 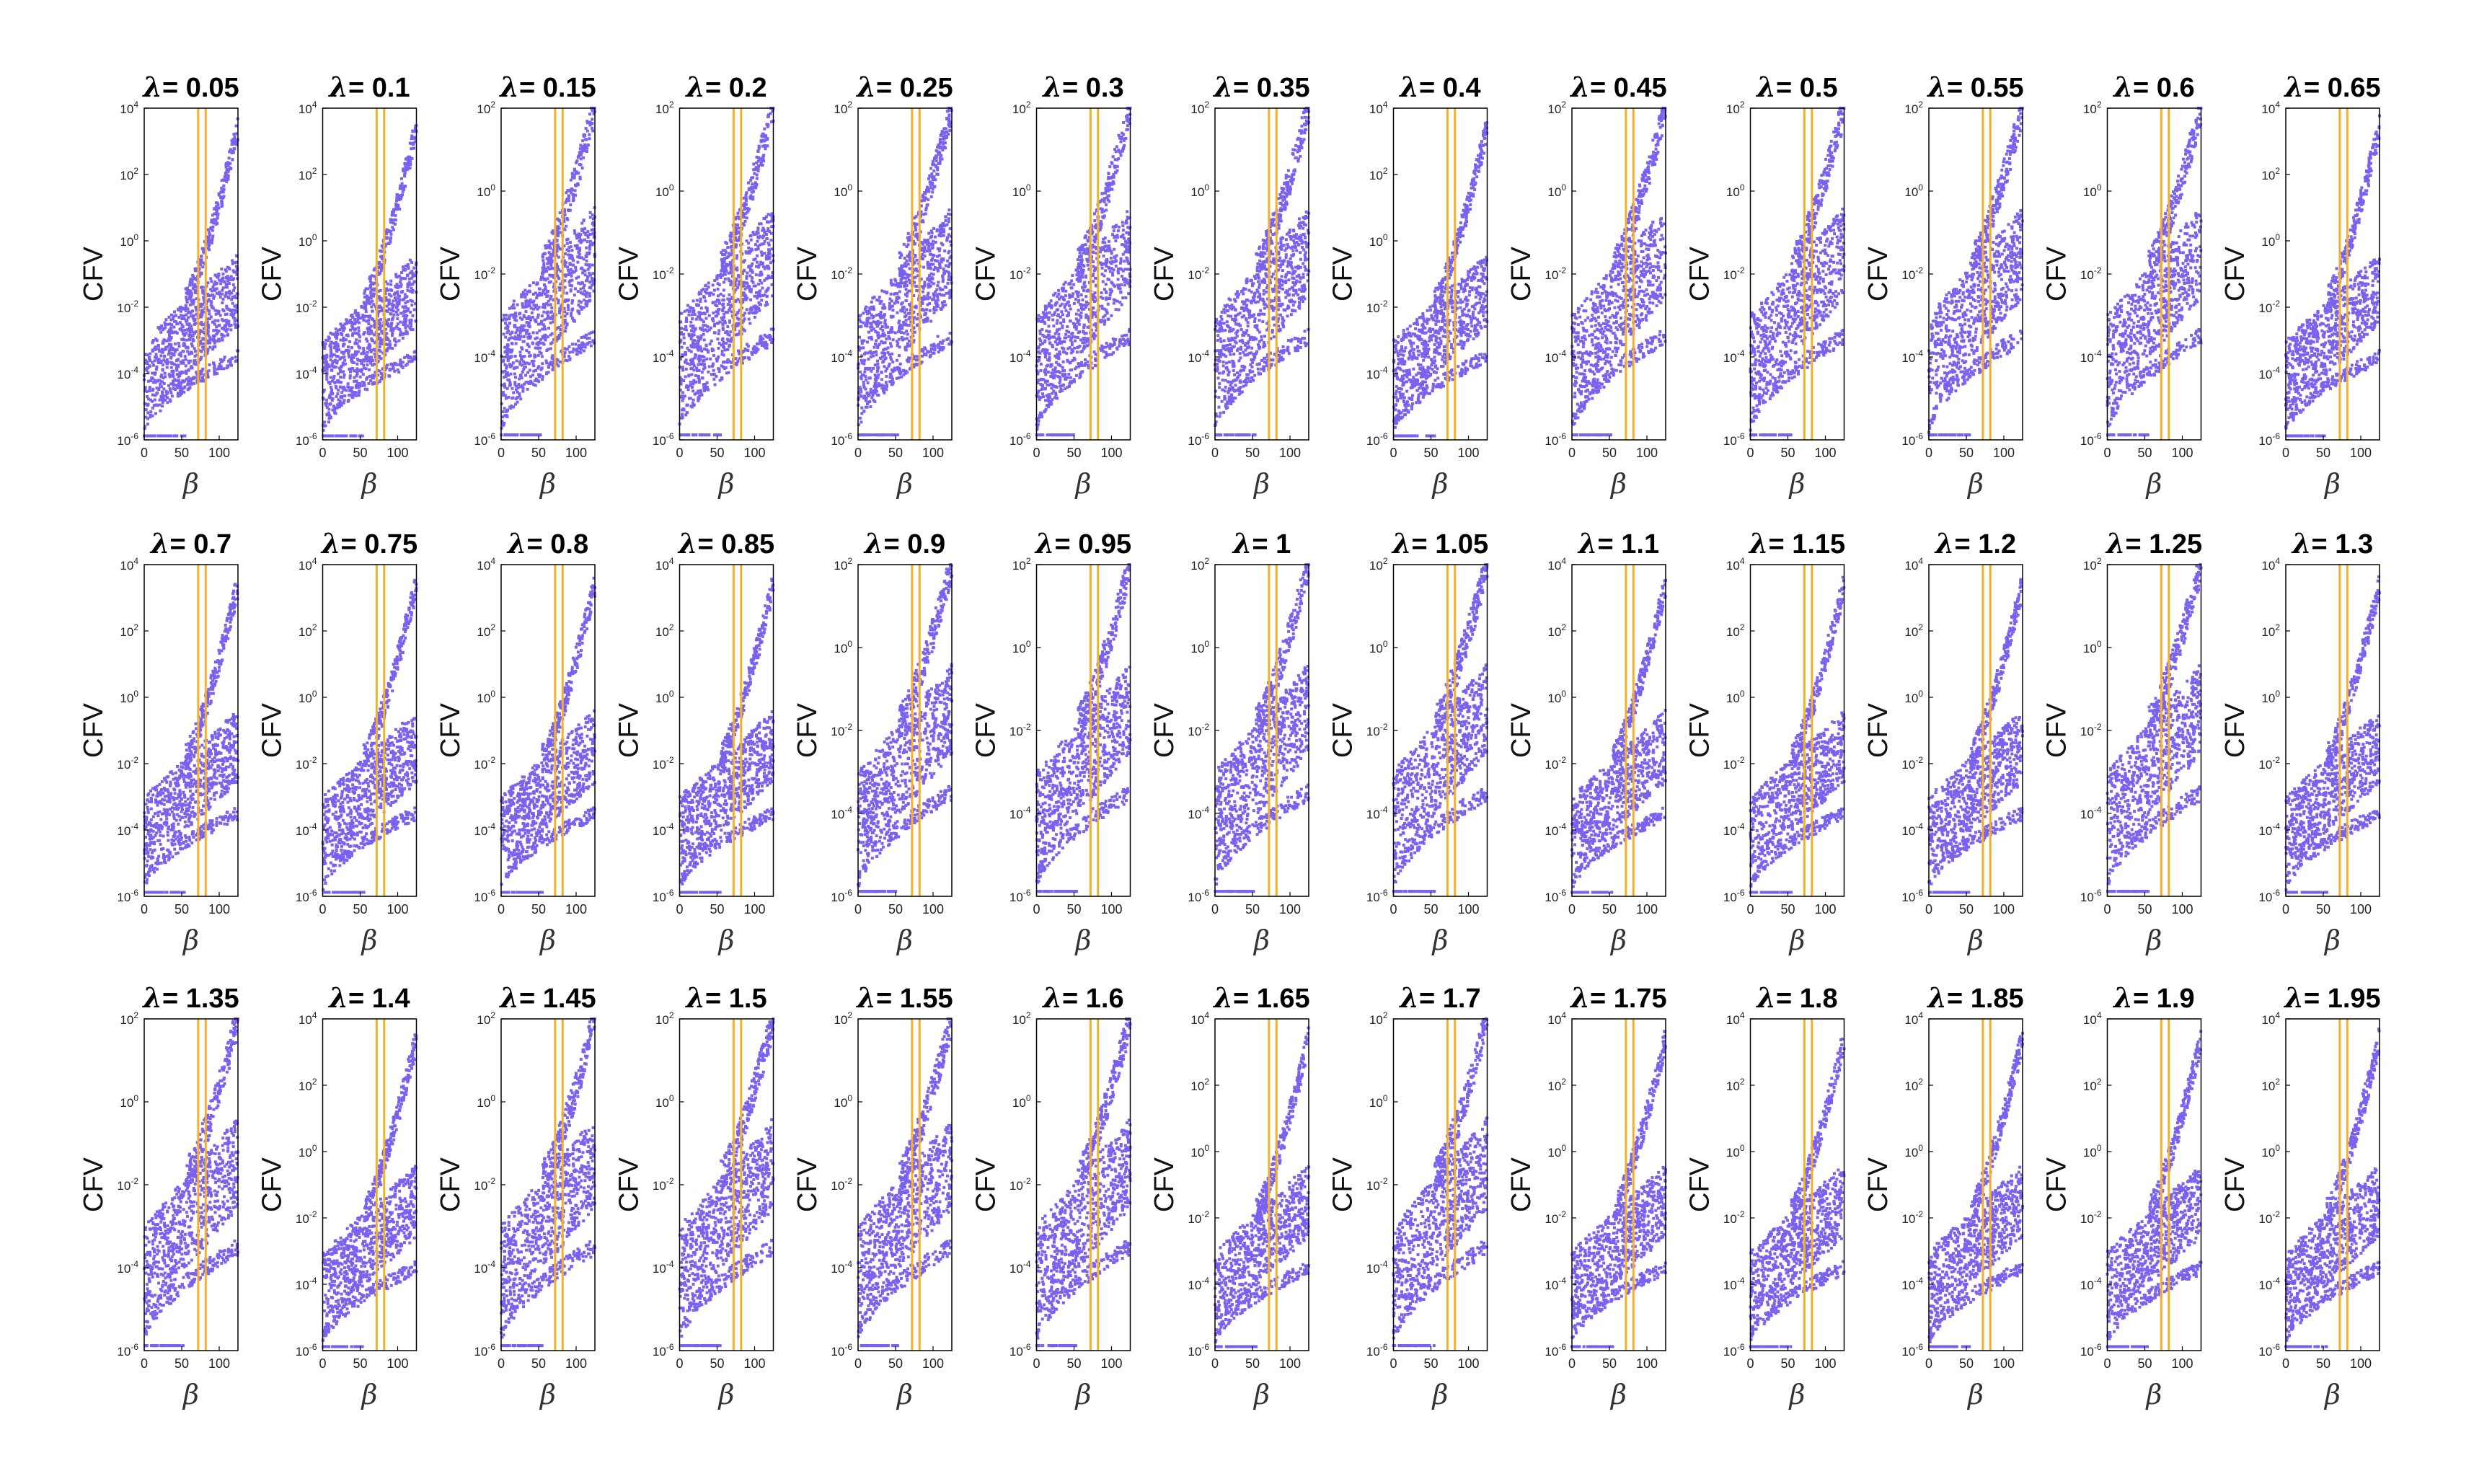 I want to click on x-axis-label: β, so click(x=190, y=484).